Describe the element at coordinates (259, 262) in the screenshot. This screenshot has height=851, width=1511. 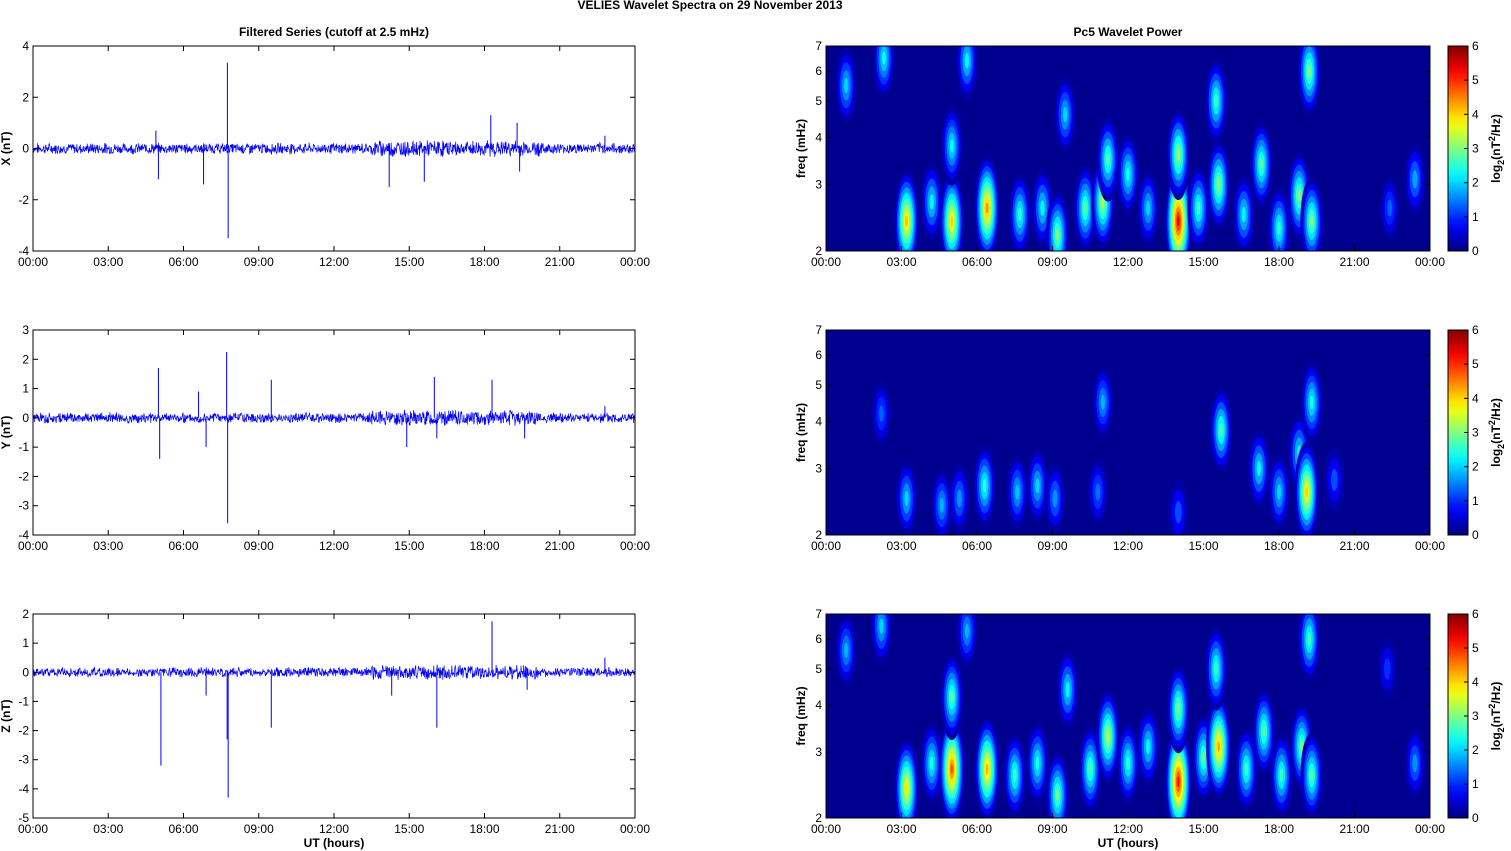
I see `x-tick-label: 09:00` at that location.